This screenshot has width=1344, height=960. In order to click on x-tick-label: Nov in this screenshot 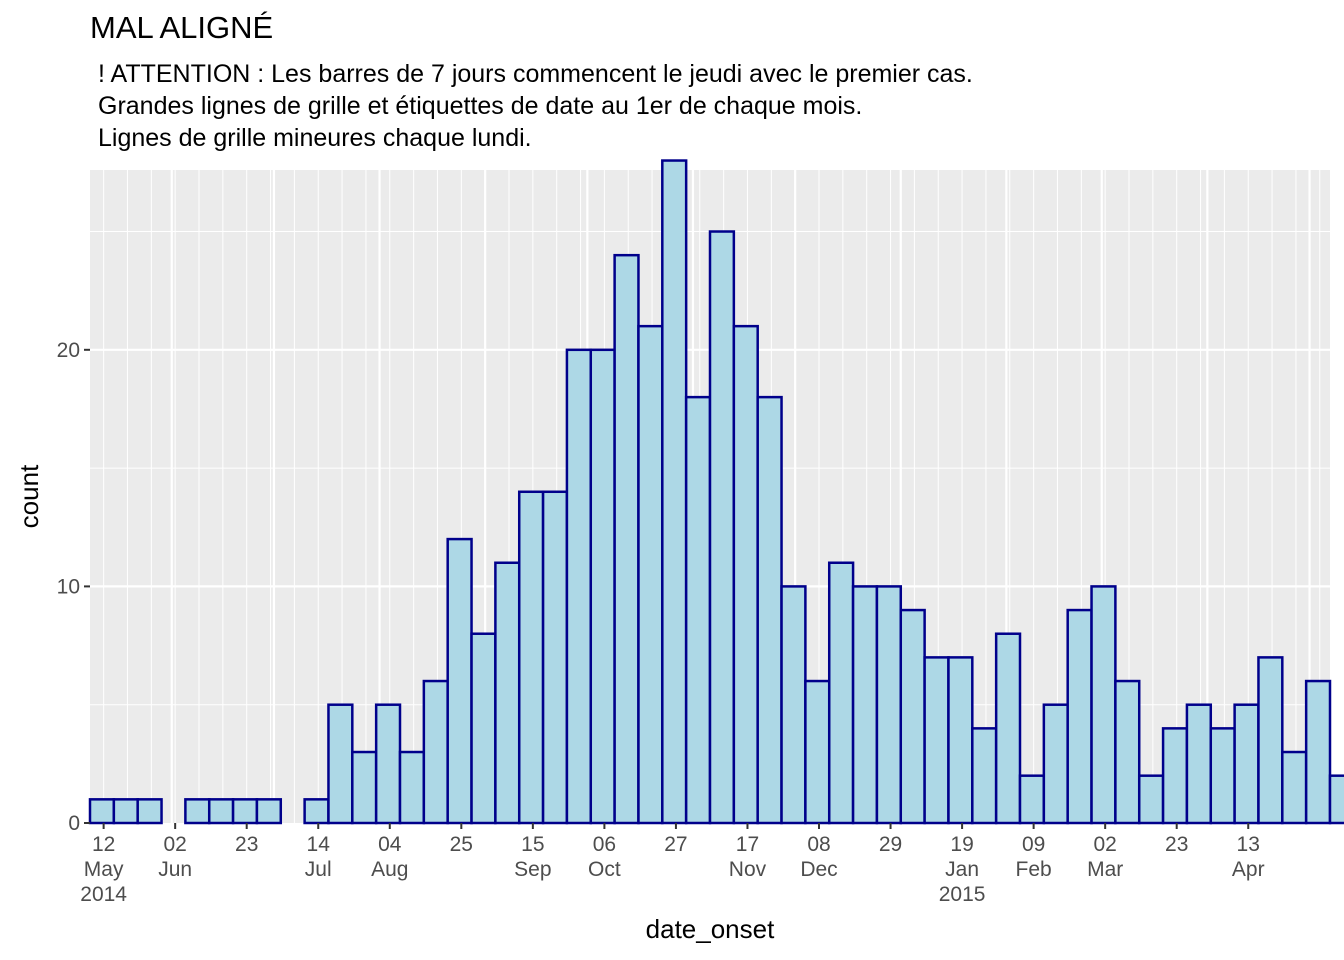, I will do `click(748, 869)`.